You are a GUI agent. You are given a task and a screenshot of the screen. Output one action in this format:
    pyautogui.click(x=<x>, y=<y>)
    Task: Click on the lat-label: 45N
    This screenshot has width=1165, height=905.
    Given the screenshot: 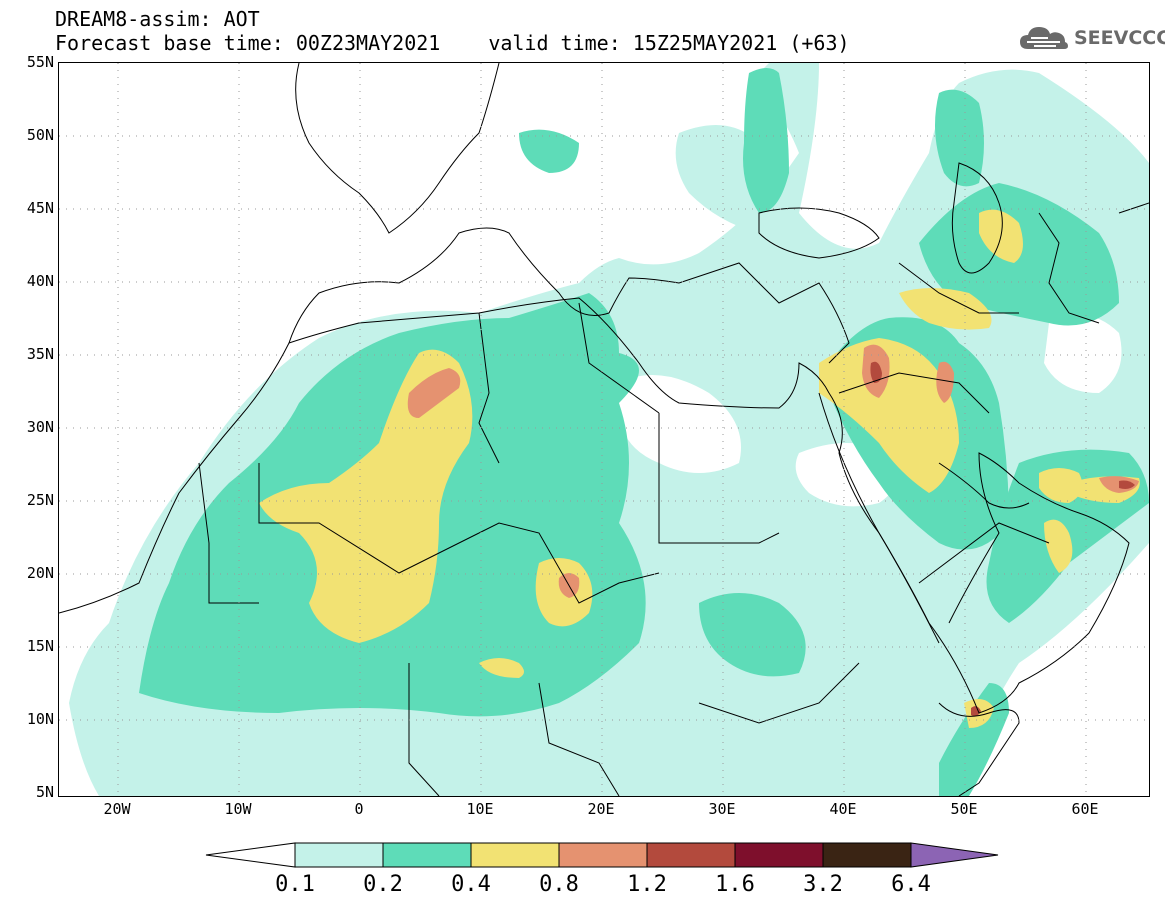 What is the action you would take?
    pyautogui.click(x=40, y=208)
    